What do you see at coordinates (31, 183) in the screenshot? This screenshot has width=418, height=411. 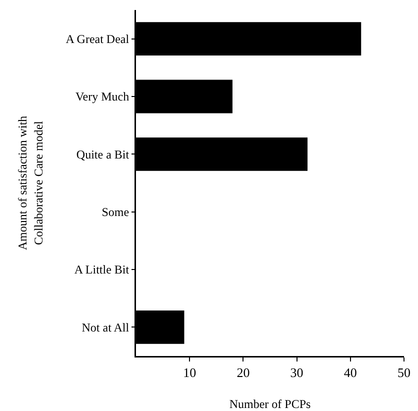 I see `y-axis-title: Amount of satisfaction with Collaborative Care model` at bounding box center [31, 183].